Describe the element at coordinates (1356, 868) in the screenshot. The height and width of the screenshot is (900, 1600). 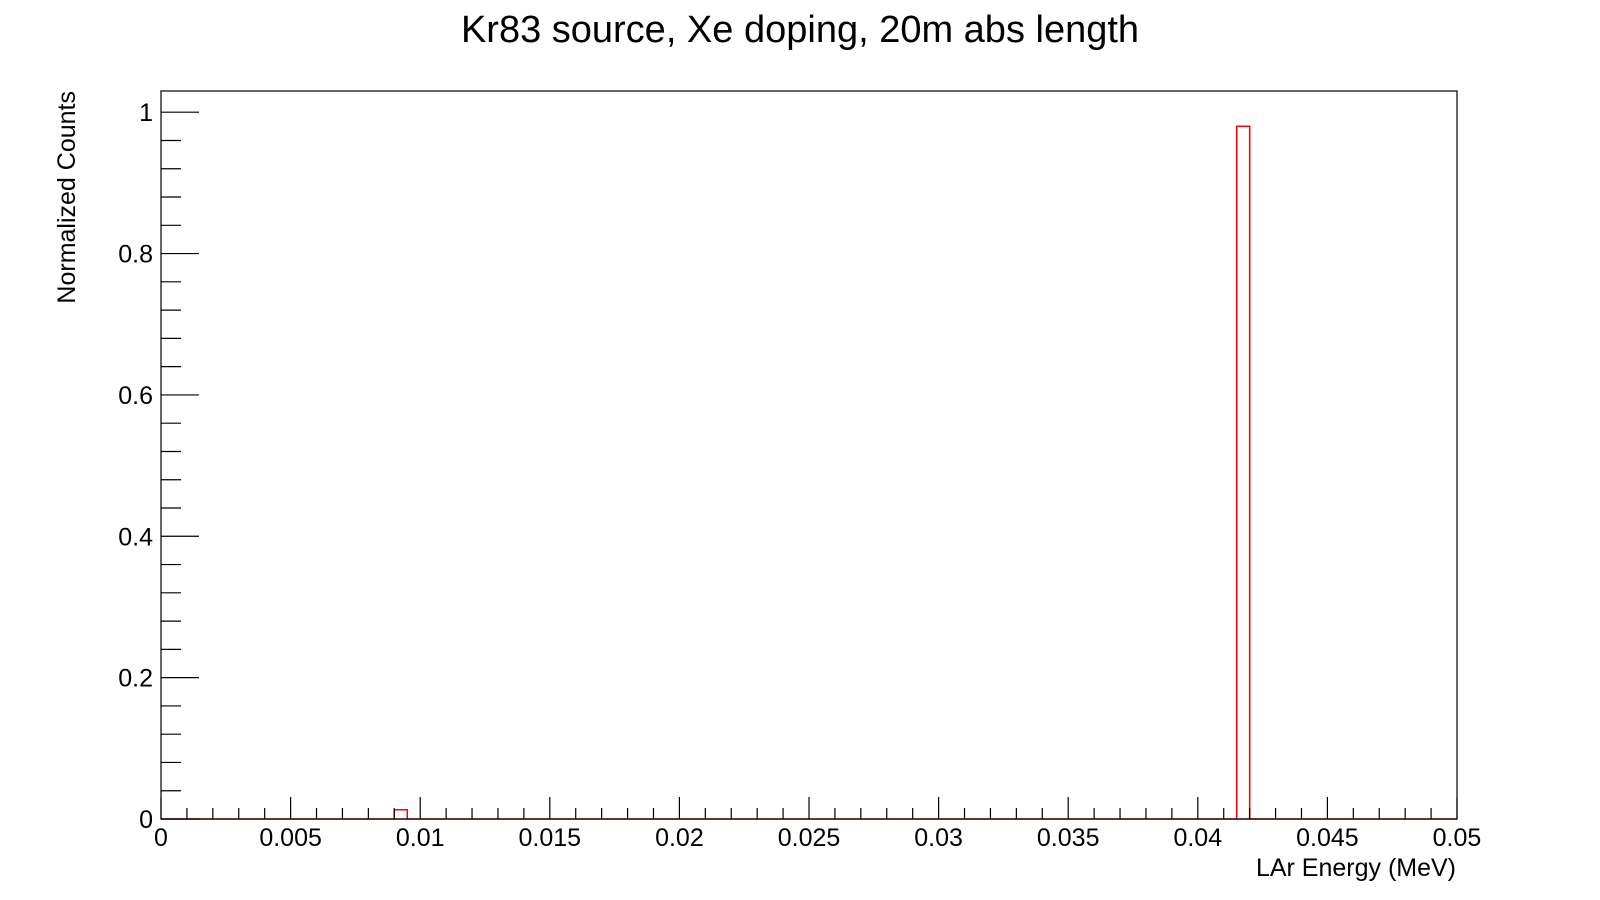
I see `x-axis-label: LAr Energy (MeV)` at that location.